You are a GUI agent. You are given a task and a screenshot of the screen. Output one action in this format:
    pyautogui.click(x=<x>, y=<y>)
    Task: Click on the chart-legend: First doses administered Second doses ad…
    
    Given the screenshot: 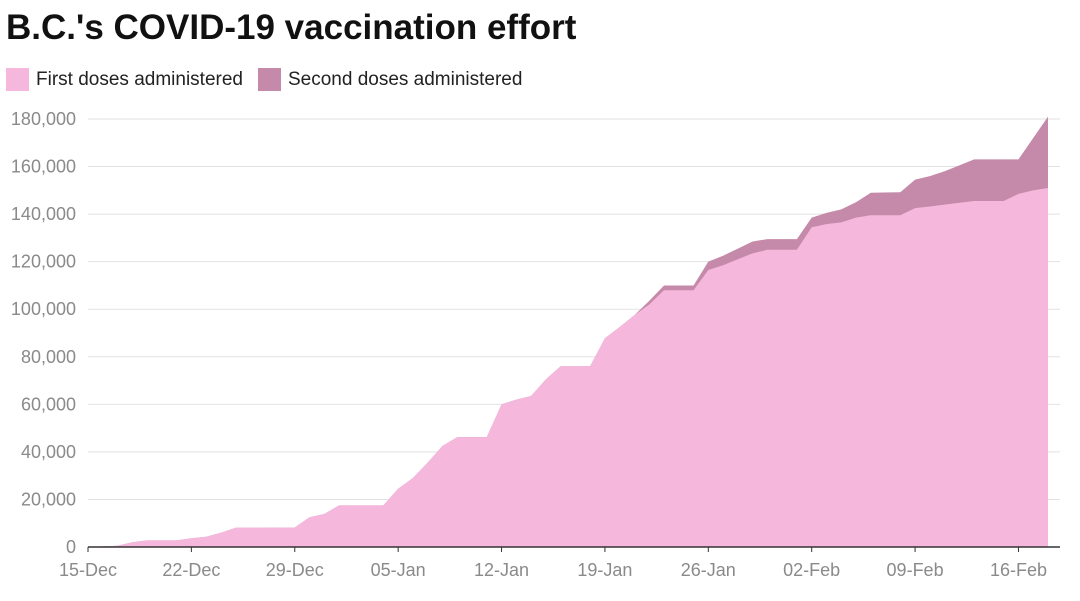 What is the action you would take?
    pyautogui.click(x=271, y=79)
    